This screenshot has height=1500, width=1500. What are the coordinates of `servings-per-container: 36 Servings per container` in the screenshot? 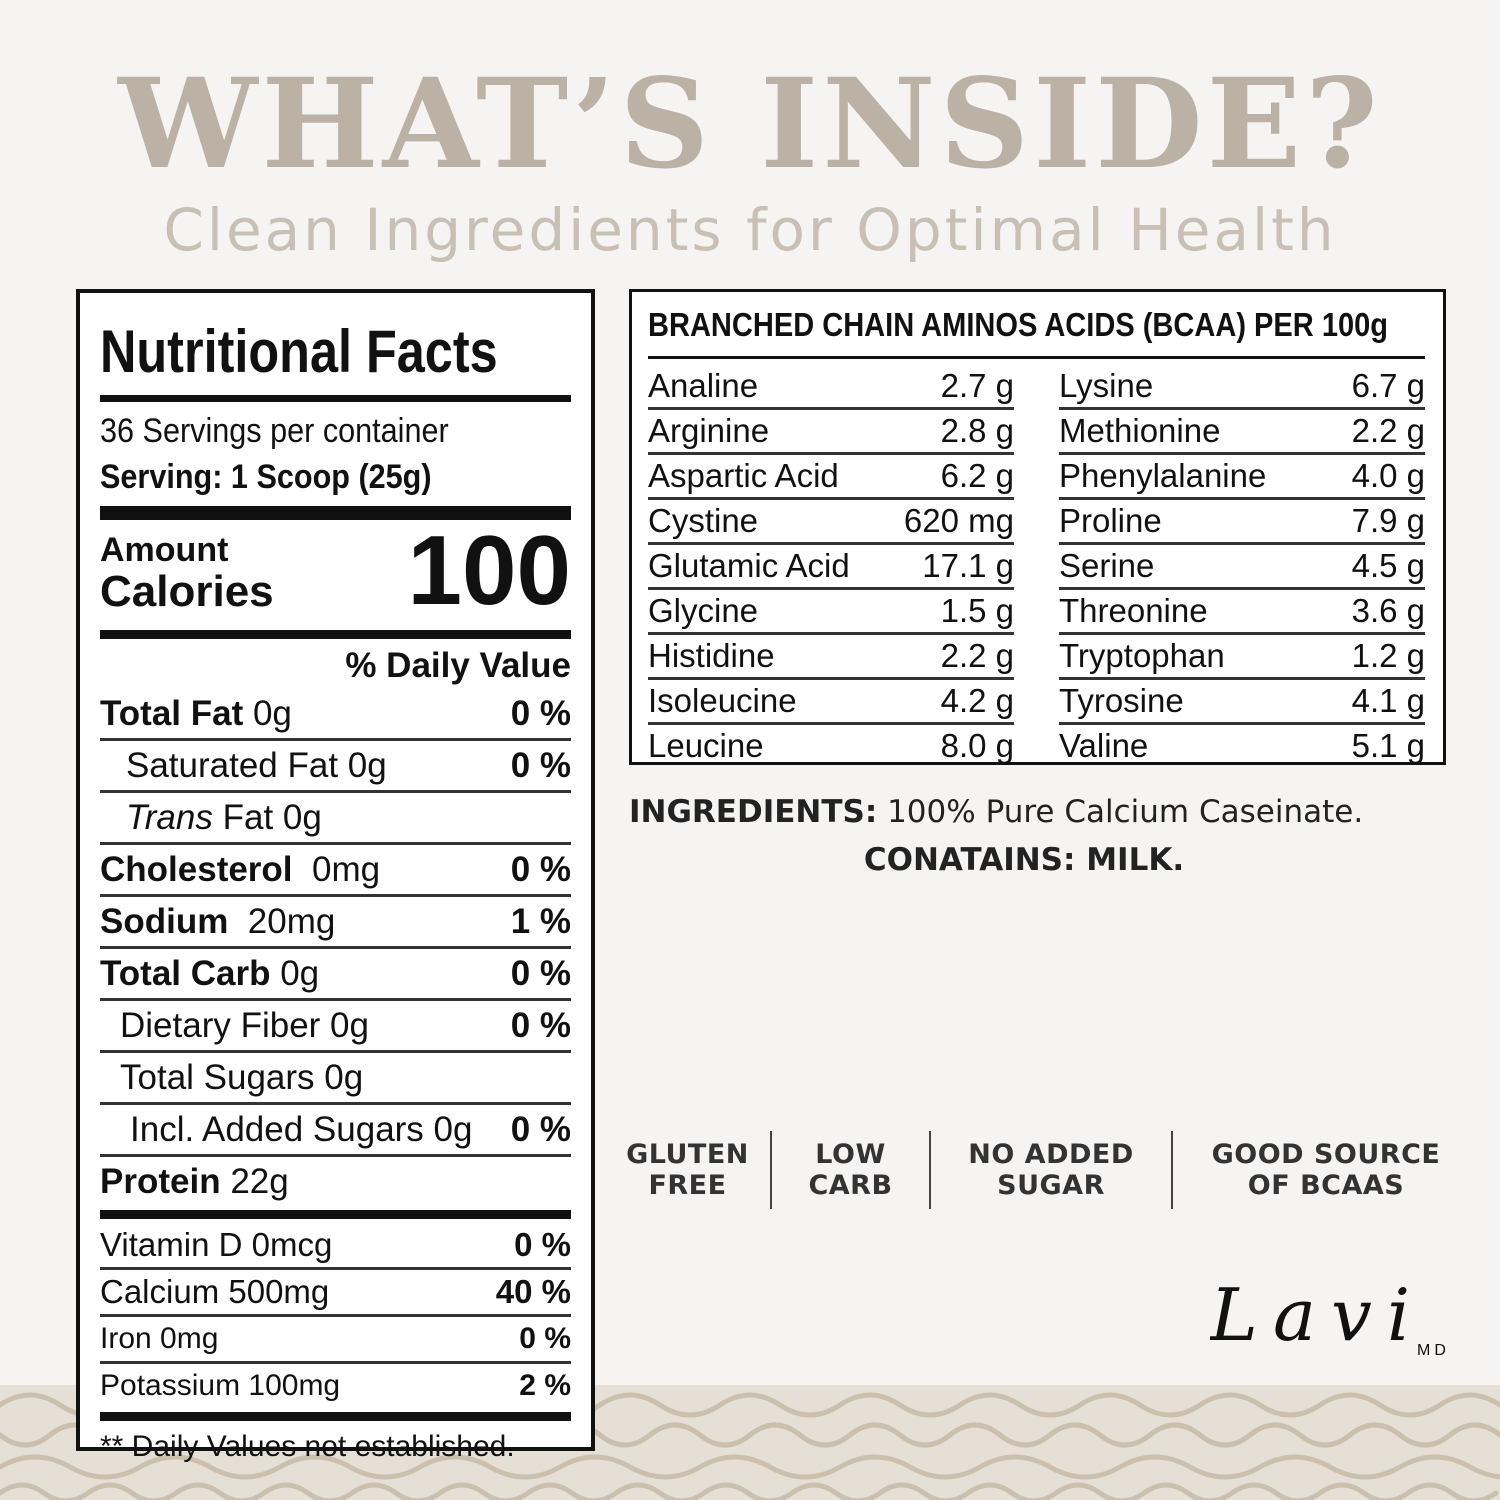 It's located at (274, 431).